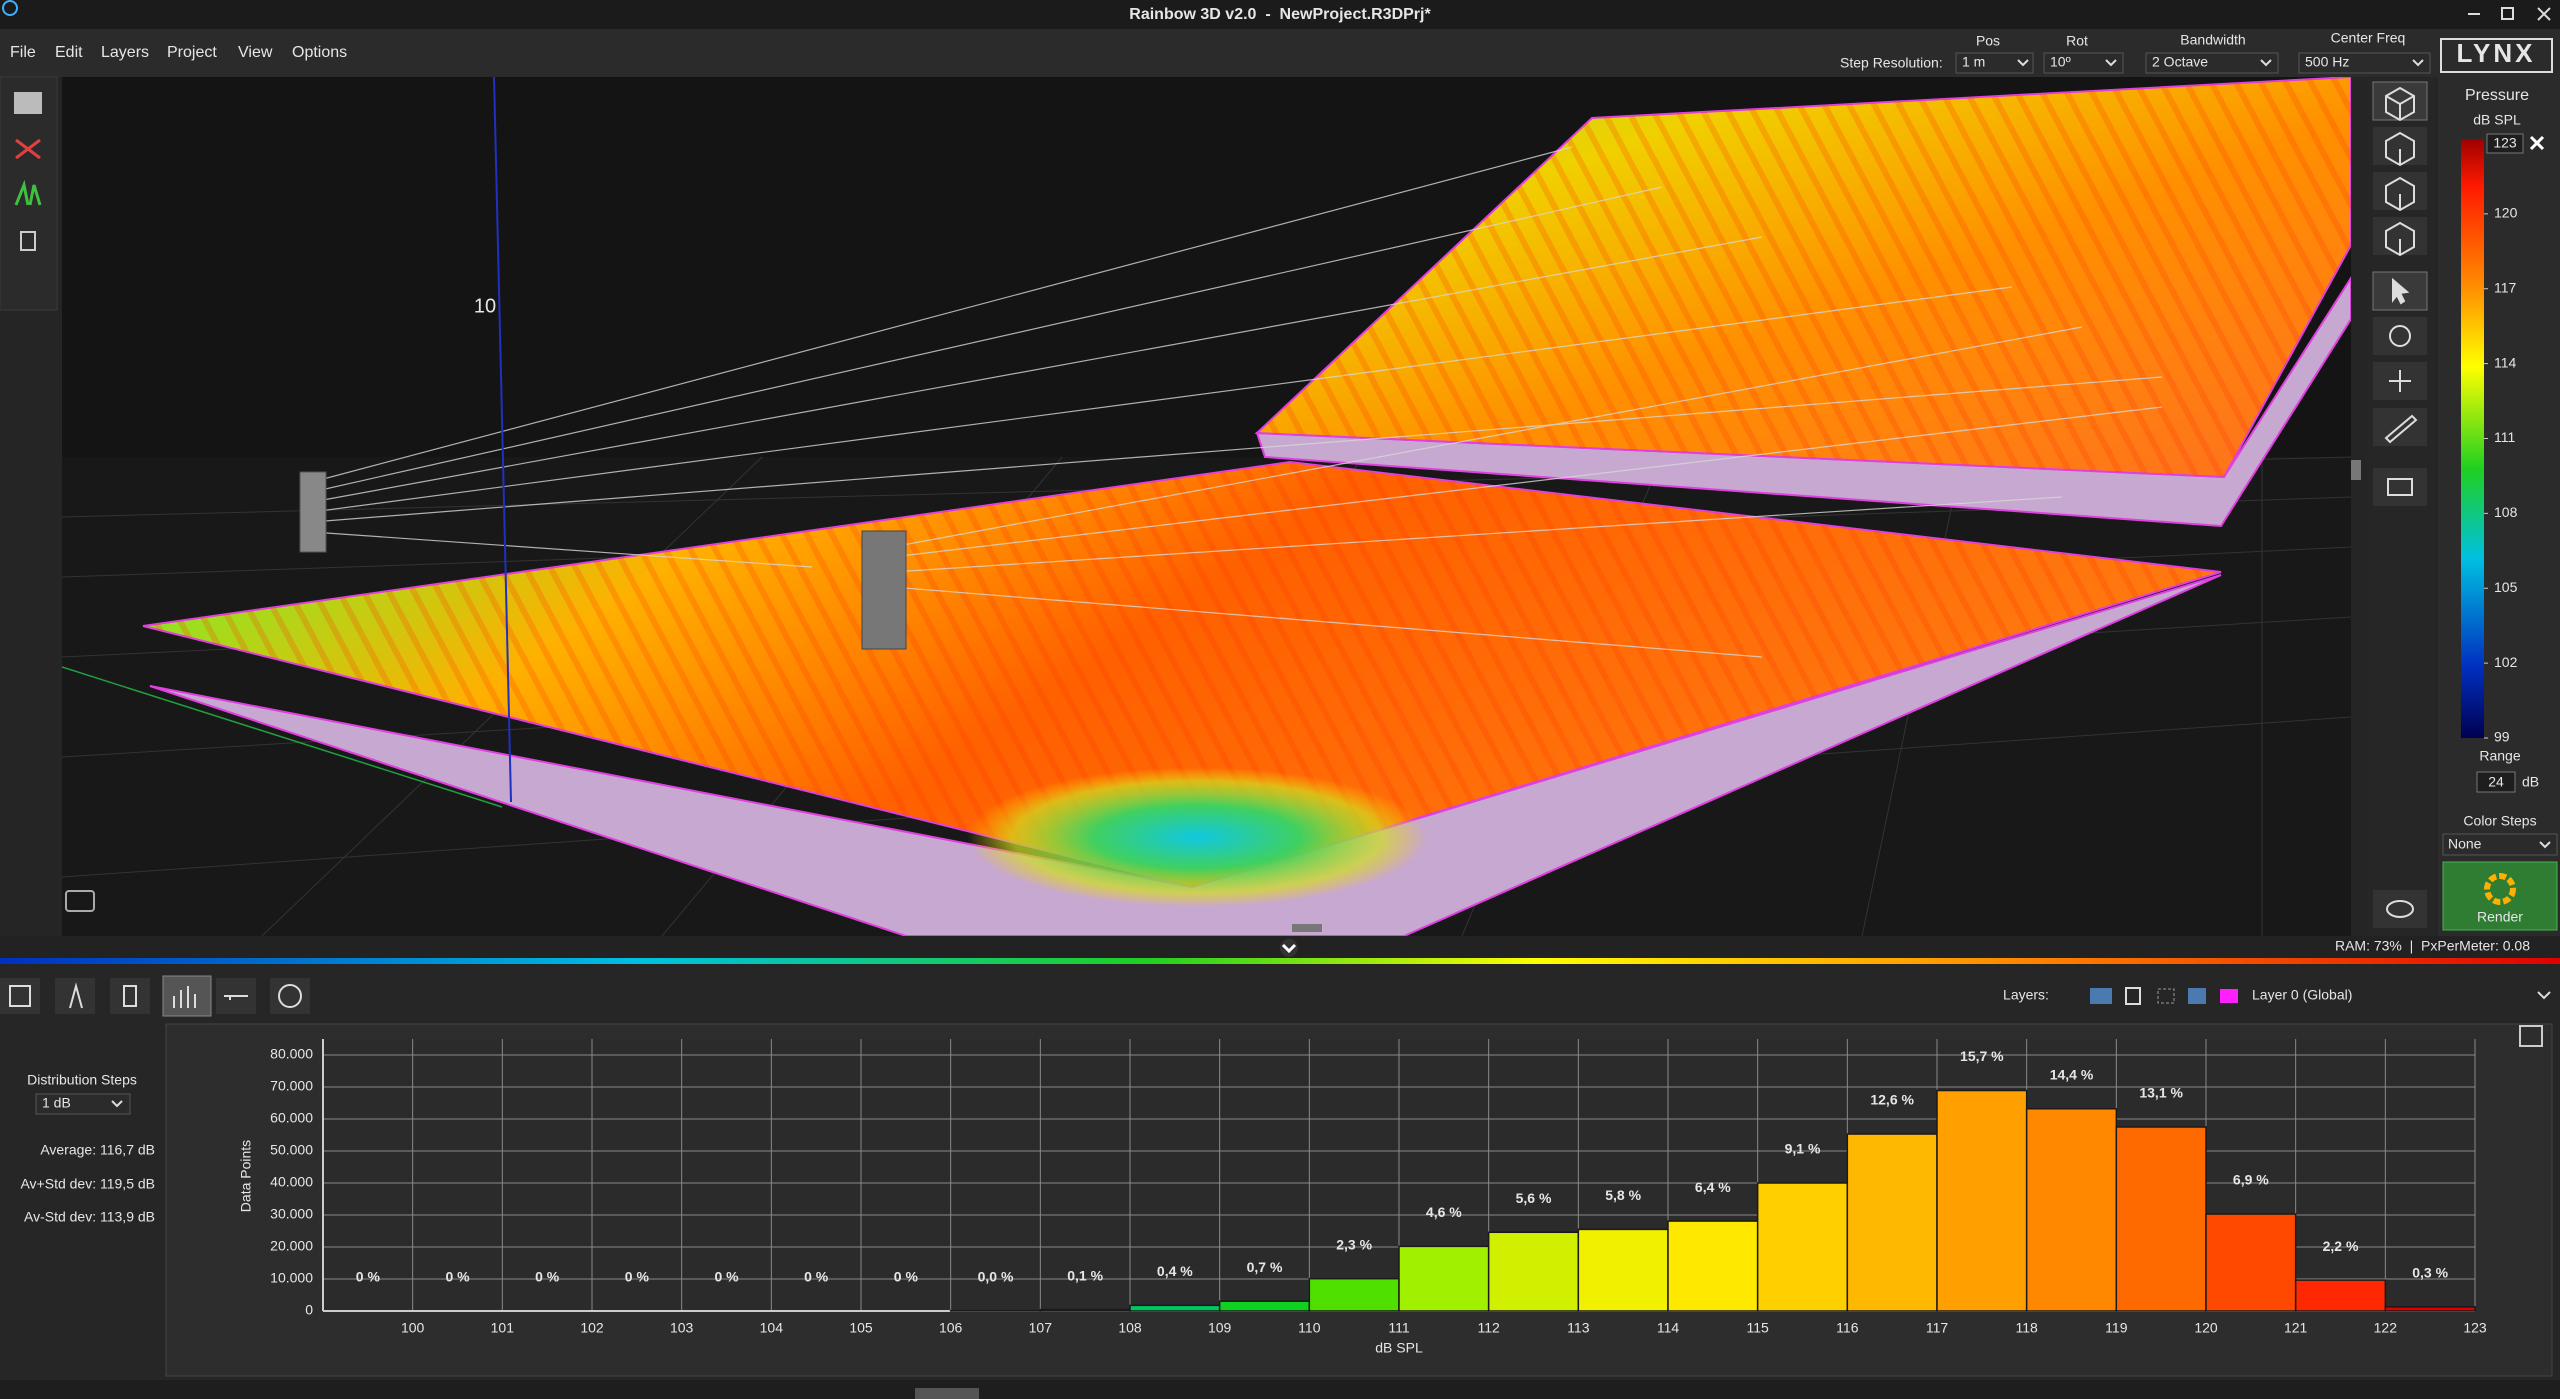  What do you see at coordinates (291, 1118) in the screenshot?
I see `y-tick-label: 60.000` at bounding box center [291, 1118].